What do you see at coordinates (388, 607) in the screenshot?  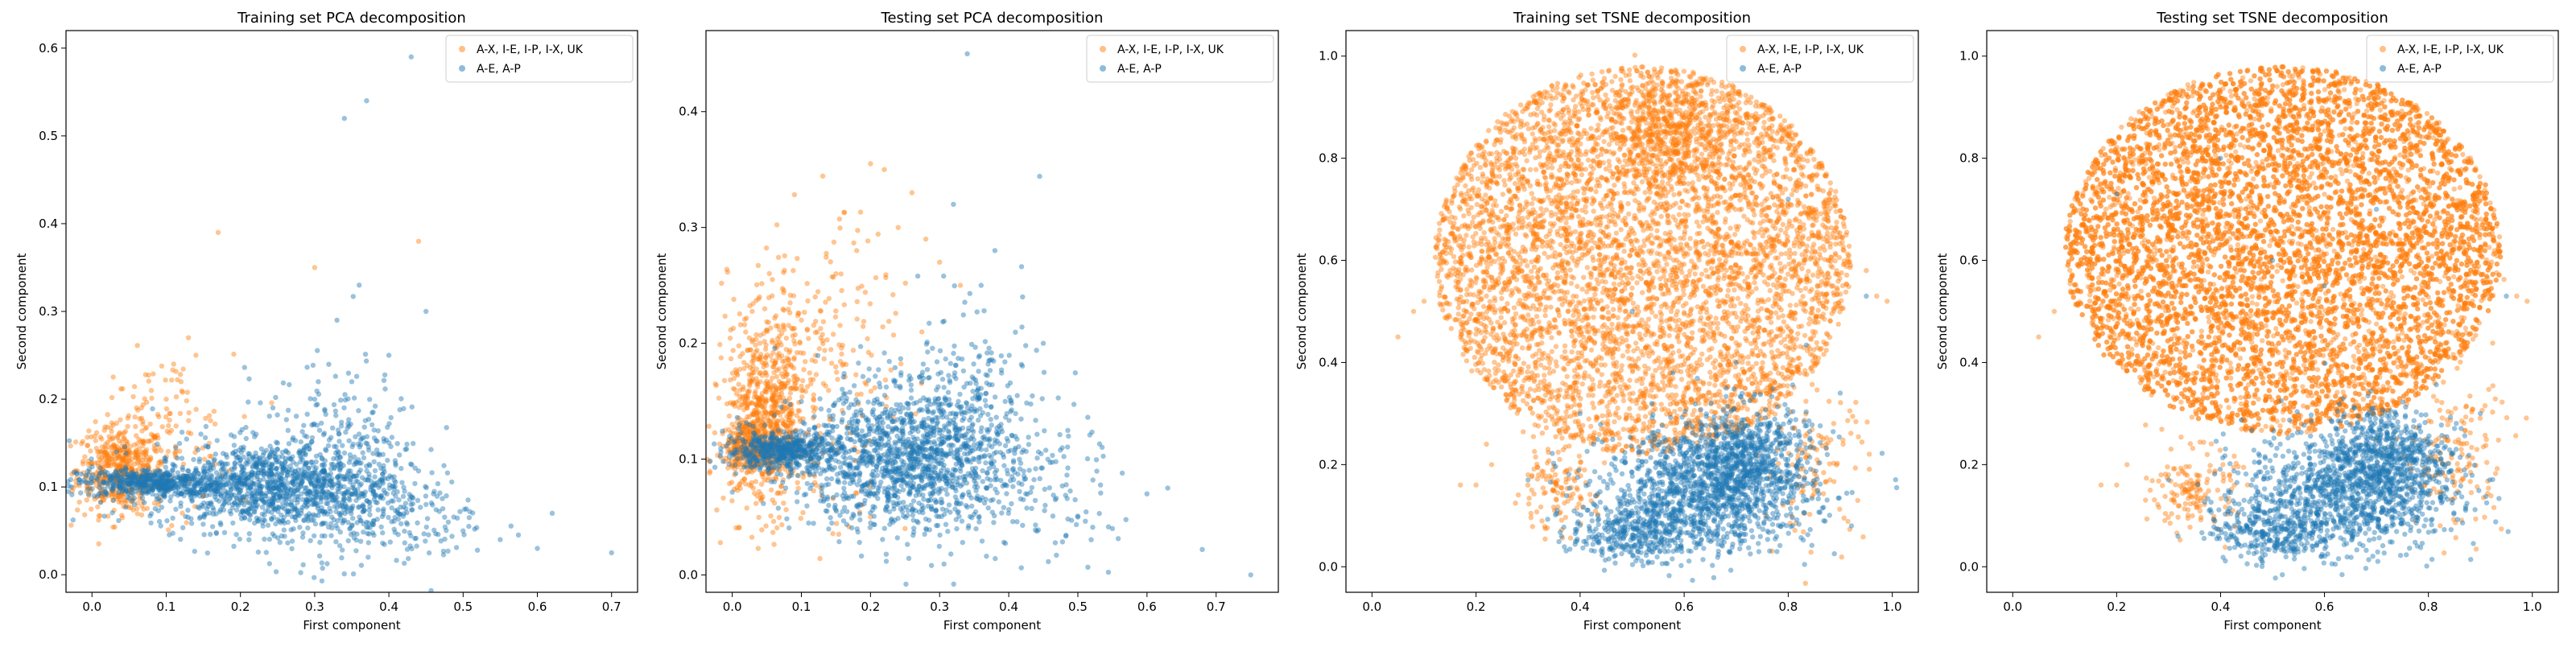 I see `x-tick-label: 0.4` at bounding box center [388, 607].